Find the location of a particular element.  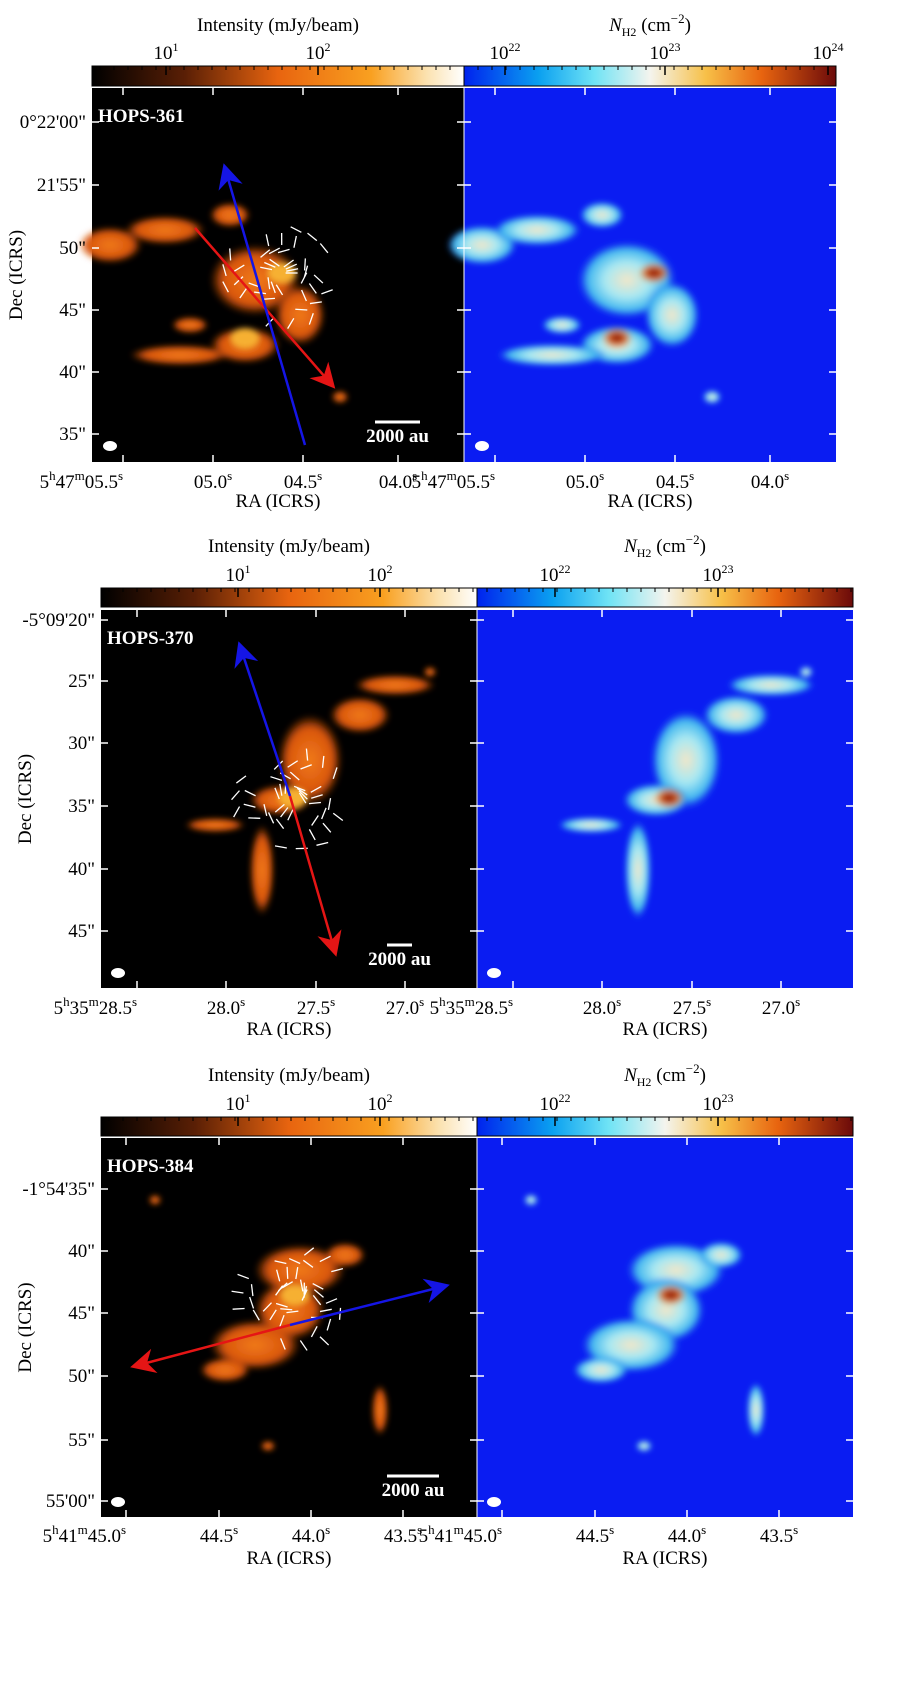

text-part: h is located at coordinates (431, 1529).